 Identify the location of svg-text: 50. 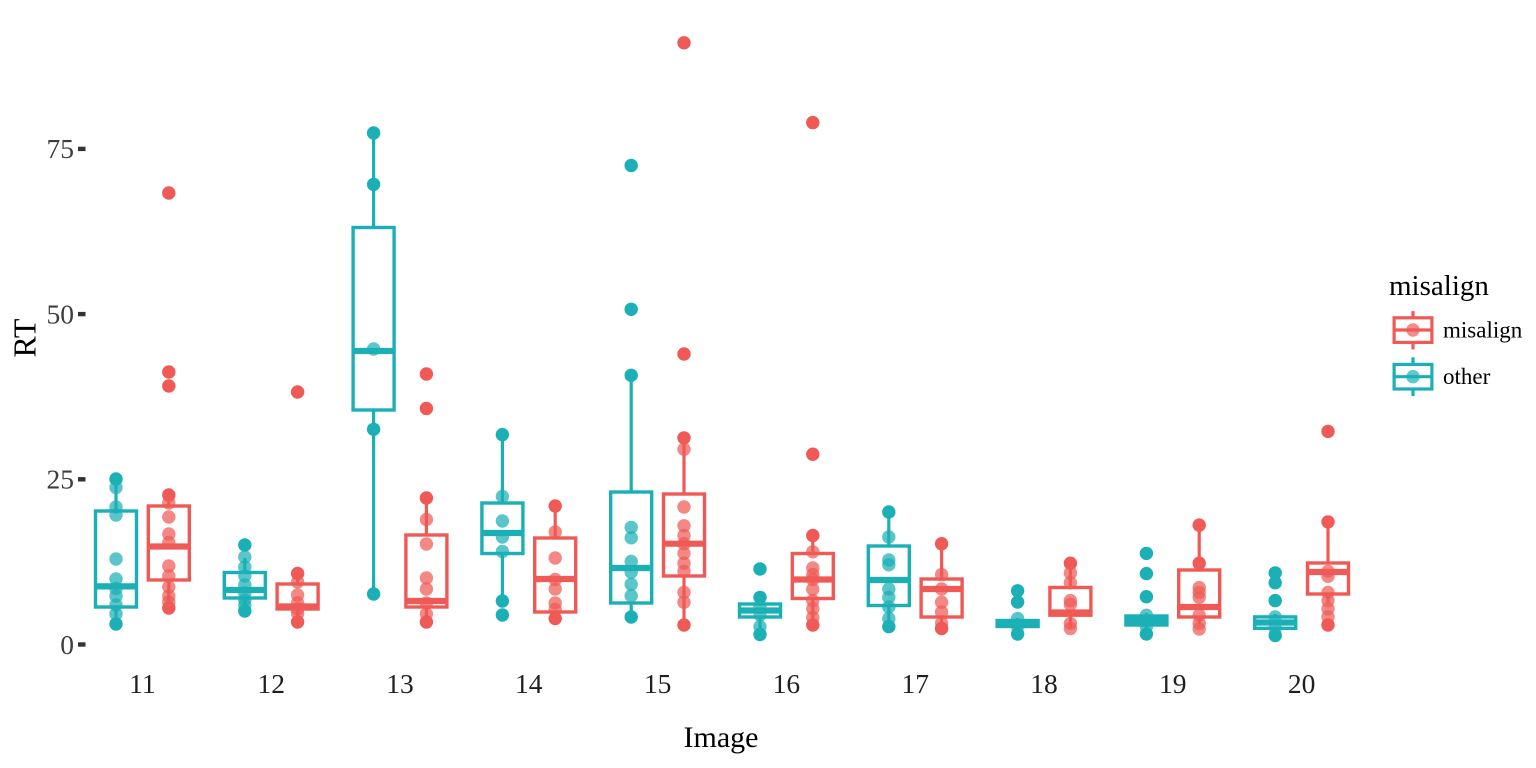
(61, 313).